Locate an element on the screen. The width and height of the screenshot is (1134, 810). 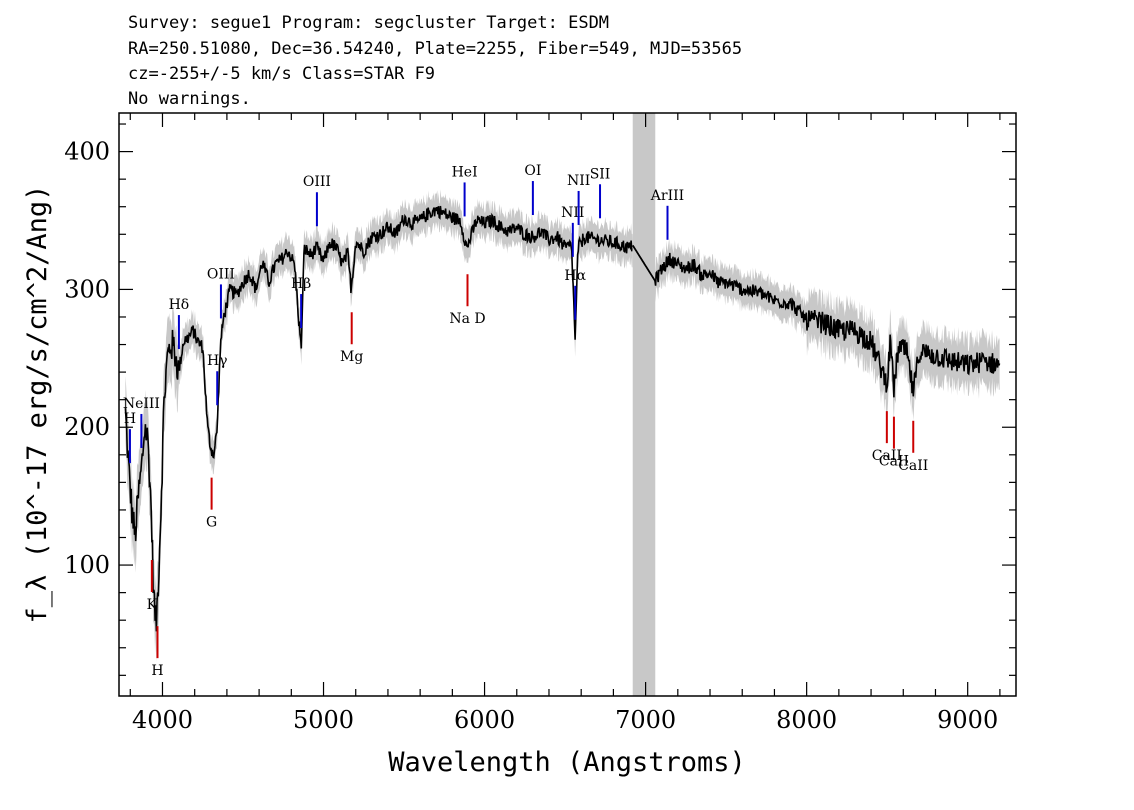
y-tick-label: 200 is located at coordinates (87, 427).